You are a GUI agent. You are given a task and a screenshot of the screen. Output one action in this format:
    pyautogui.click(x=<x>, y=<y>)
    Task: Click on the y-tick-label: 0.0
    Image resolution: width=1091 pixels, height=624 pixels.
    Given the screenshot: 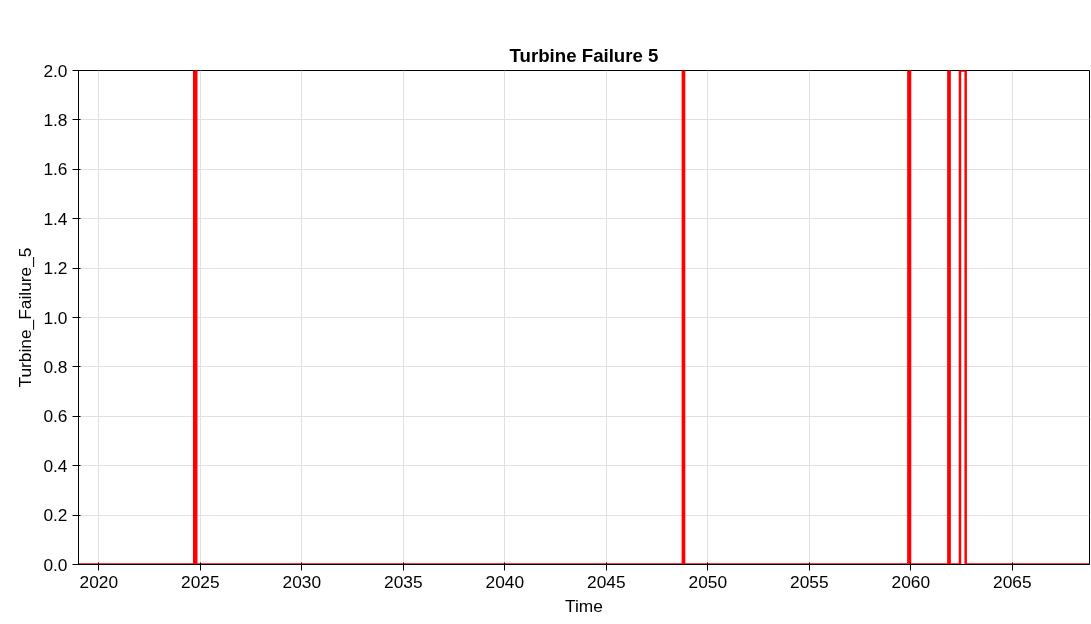 What is the action you would take?
    pyautogui.click(x=55, y=564)
    